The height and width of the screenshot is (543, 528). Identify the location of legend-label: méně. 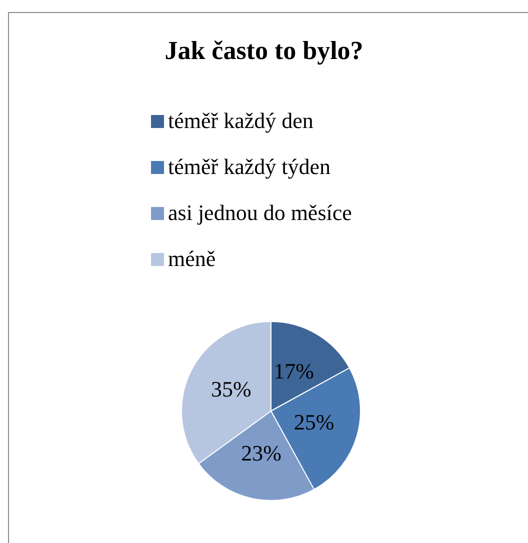
(192, 259).